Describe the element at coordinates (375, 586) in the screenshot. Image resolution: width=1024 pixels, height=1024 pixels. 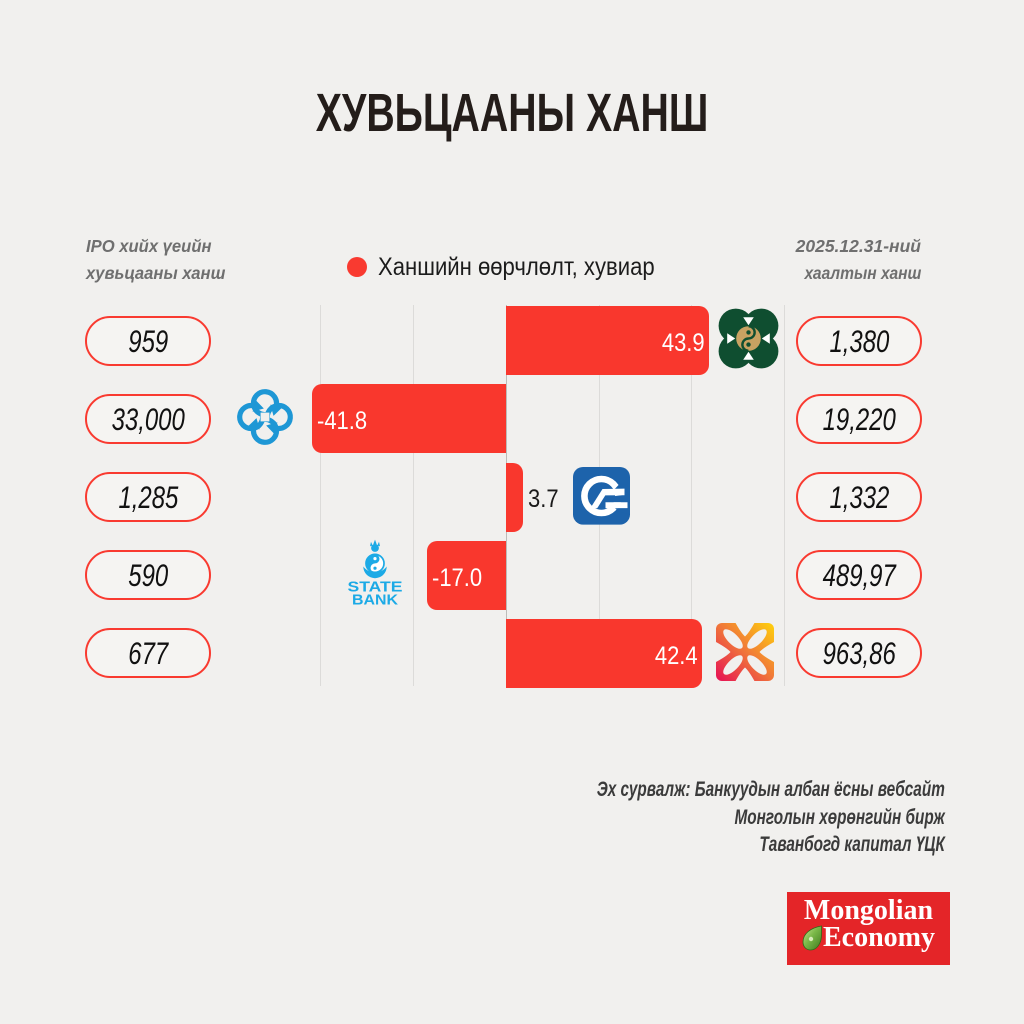
I see `svg-text: STATE` at that location.